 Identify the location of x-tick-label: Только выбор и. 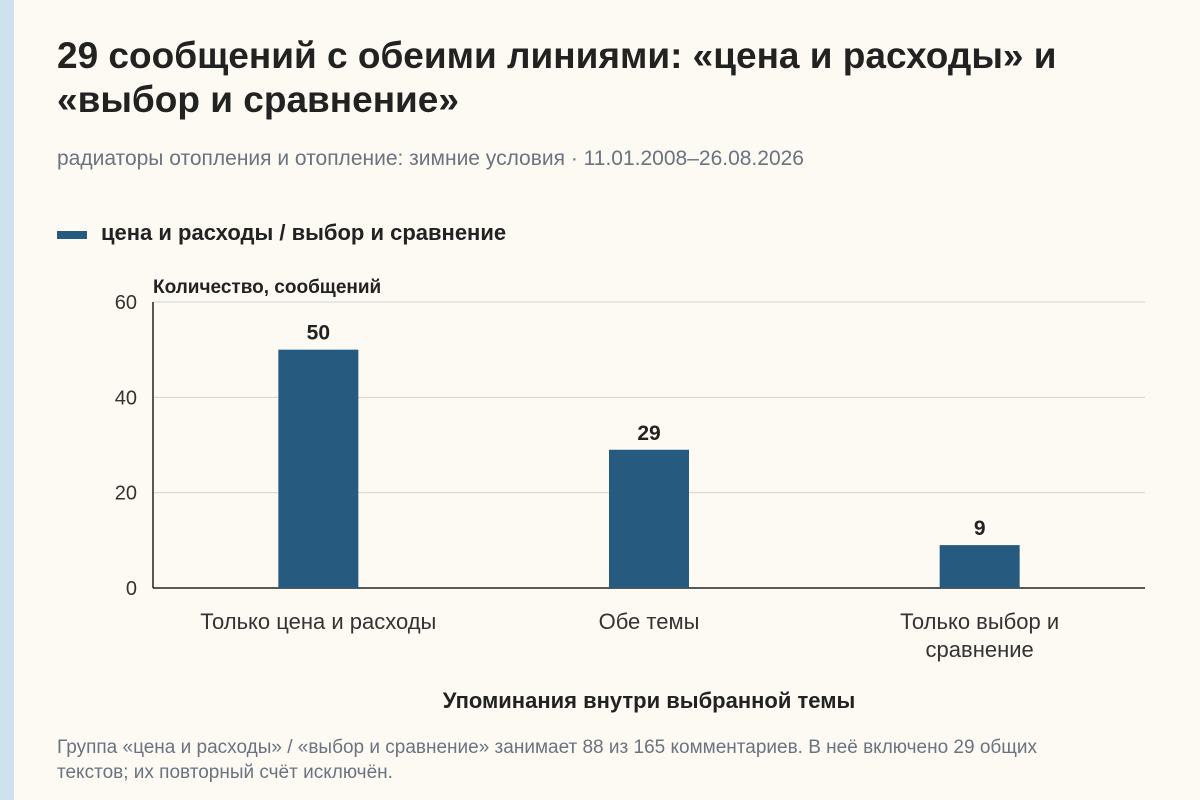
(979, 621).